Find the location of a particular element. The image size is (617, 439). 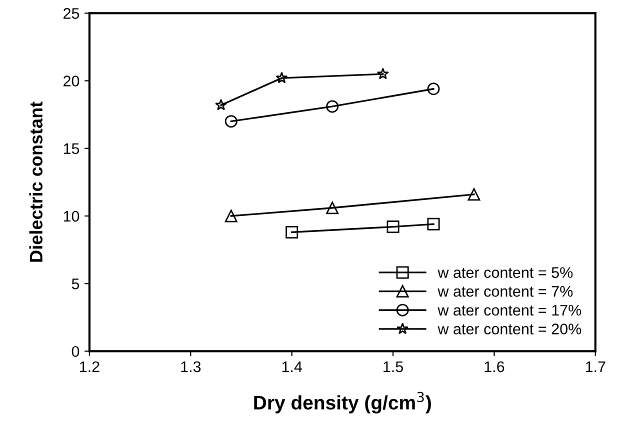

y-tick-label: 25 is located at coordinates (72, 13).